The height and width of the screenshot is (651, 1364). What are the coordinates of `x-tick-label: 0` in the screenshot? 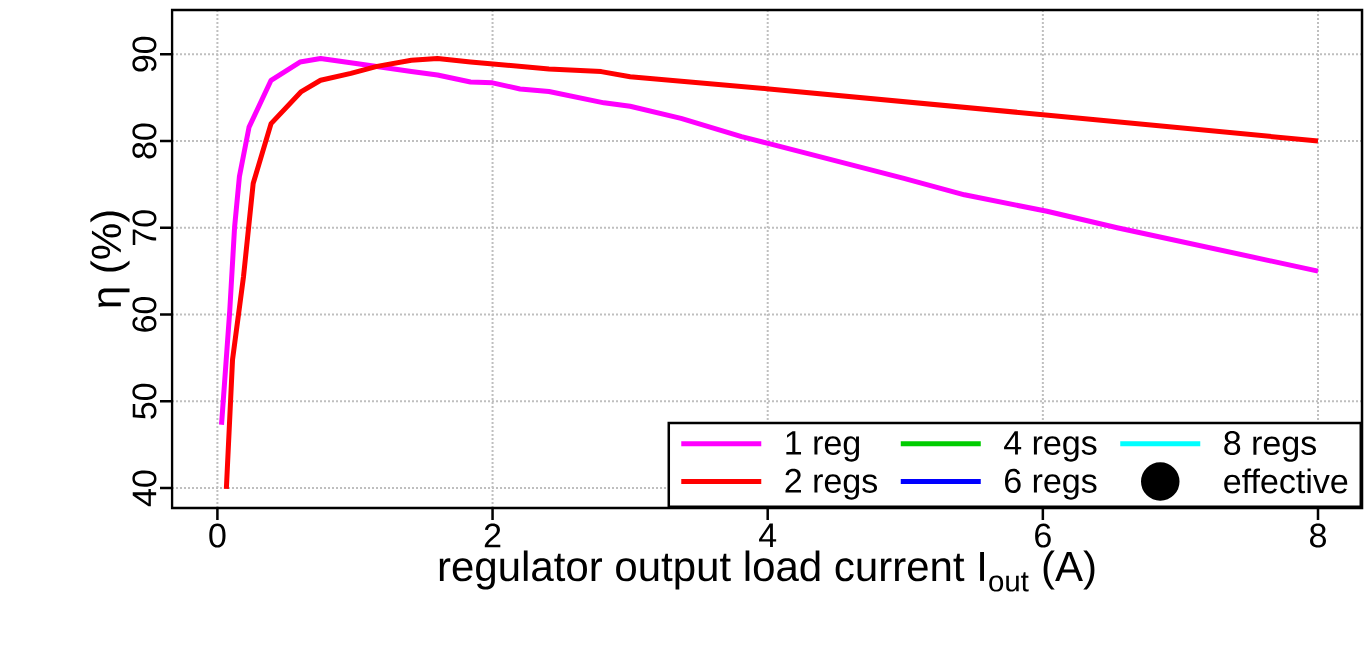 It's located at (217, 535).